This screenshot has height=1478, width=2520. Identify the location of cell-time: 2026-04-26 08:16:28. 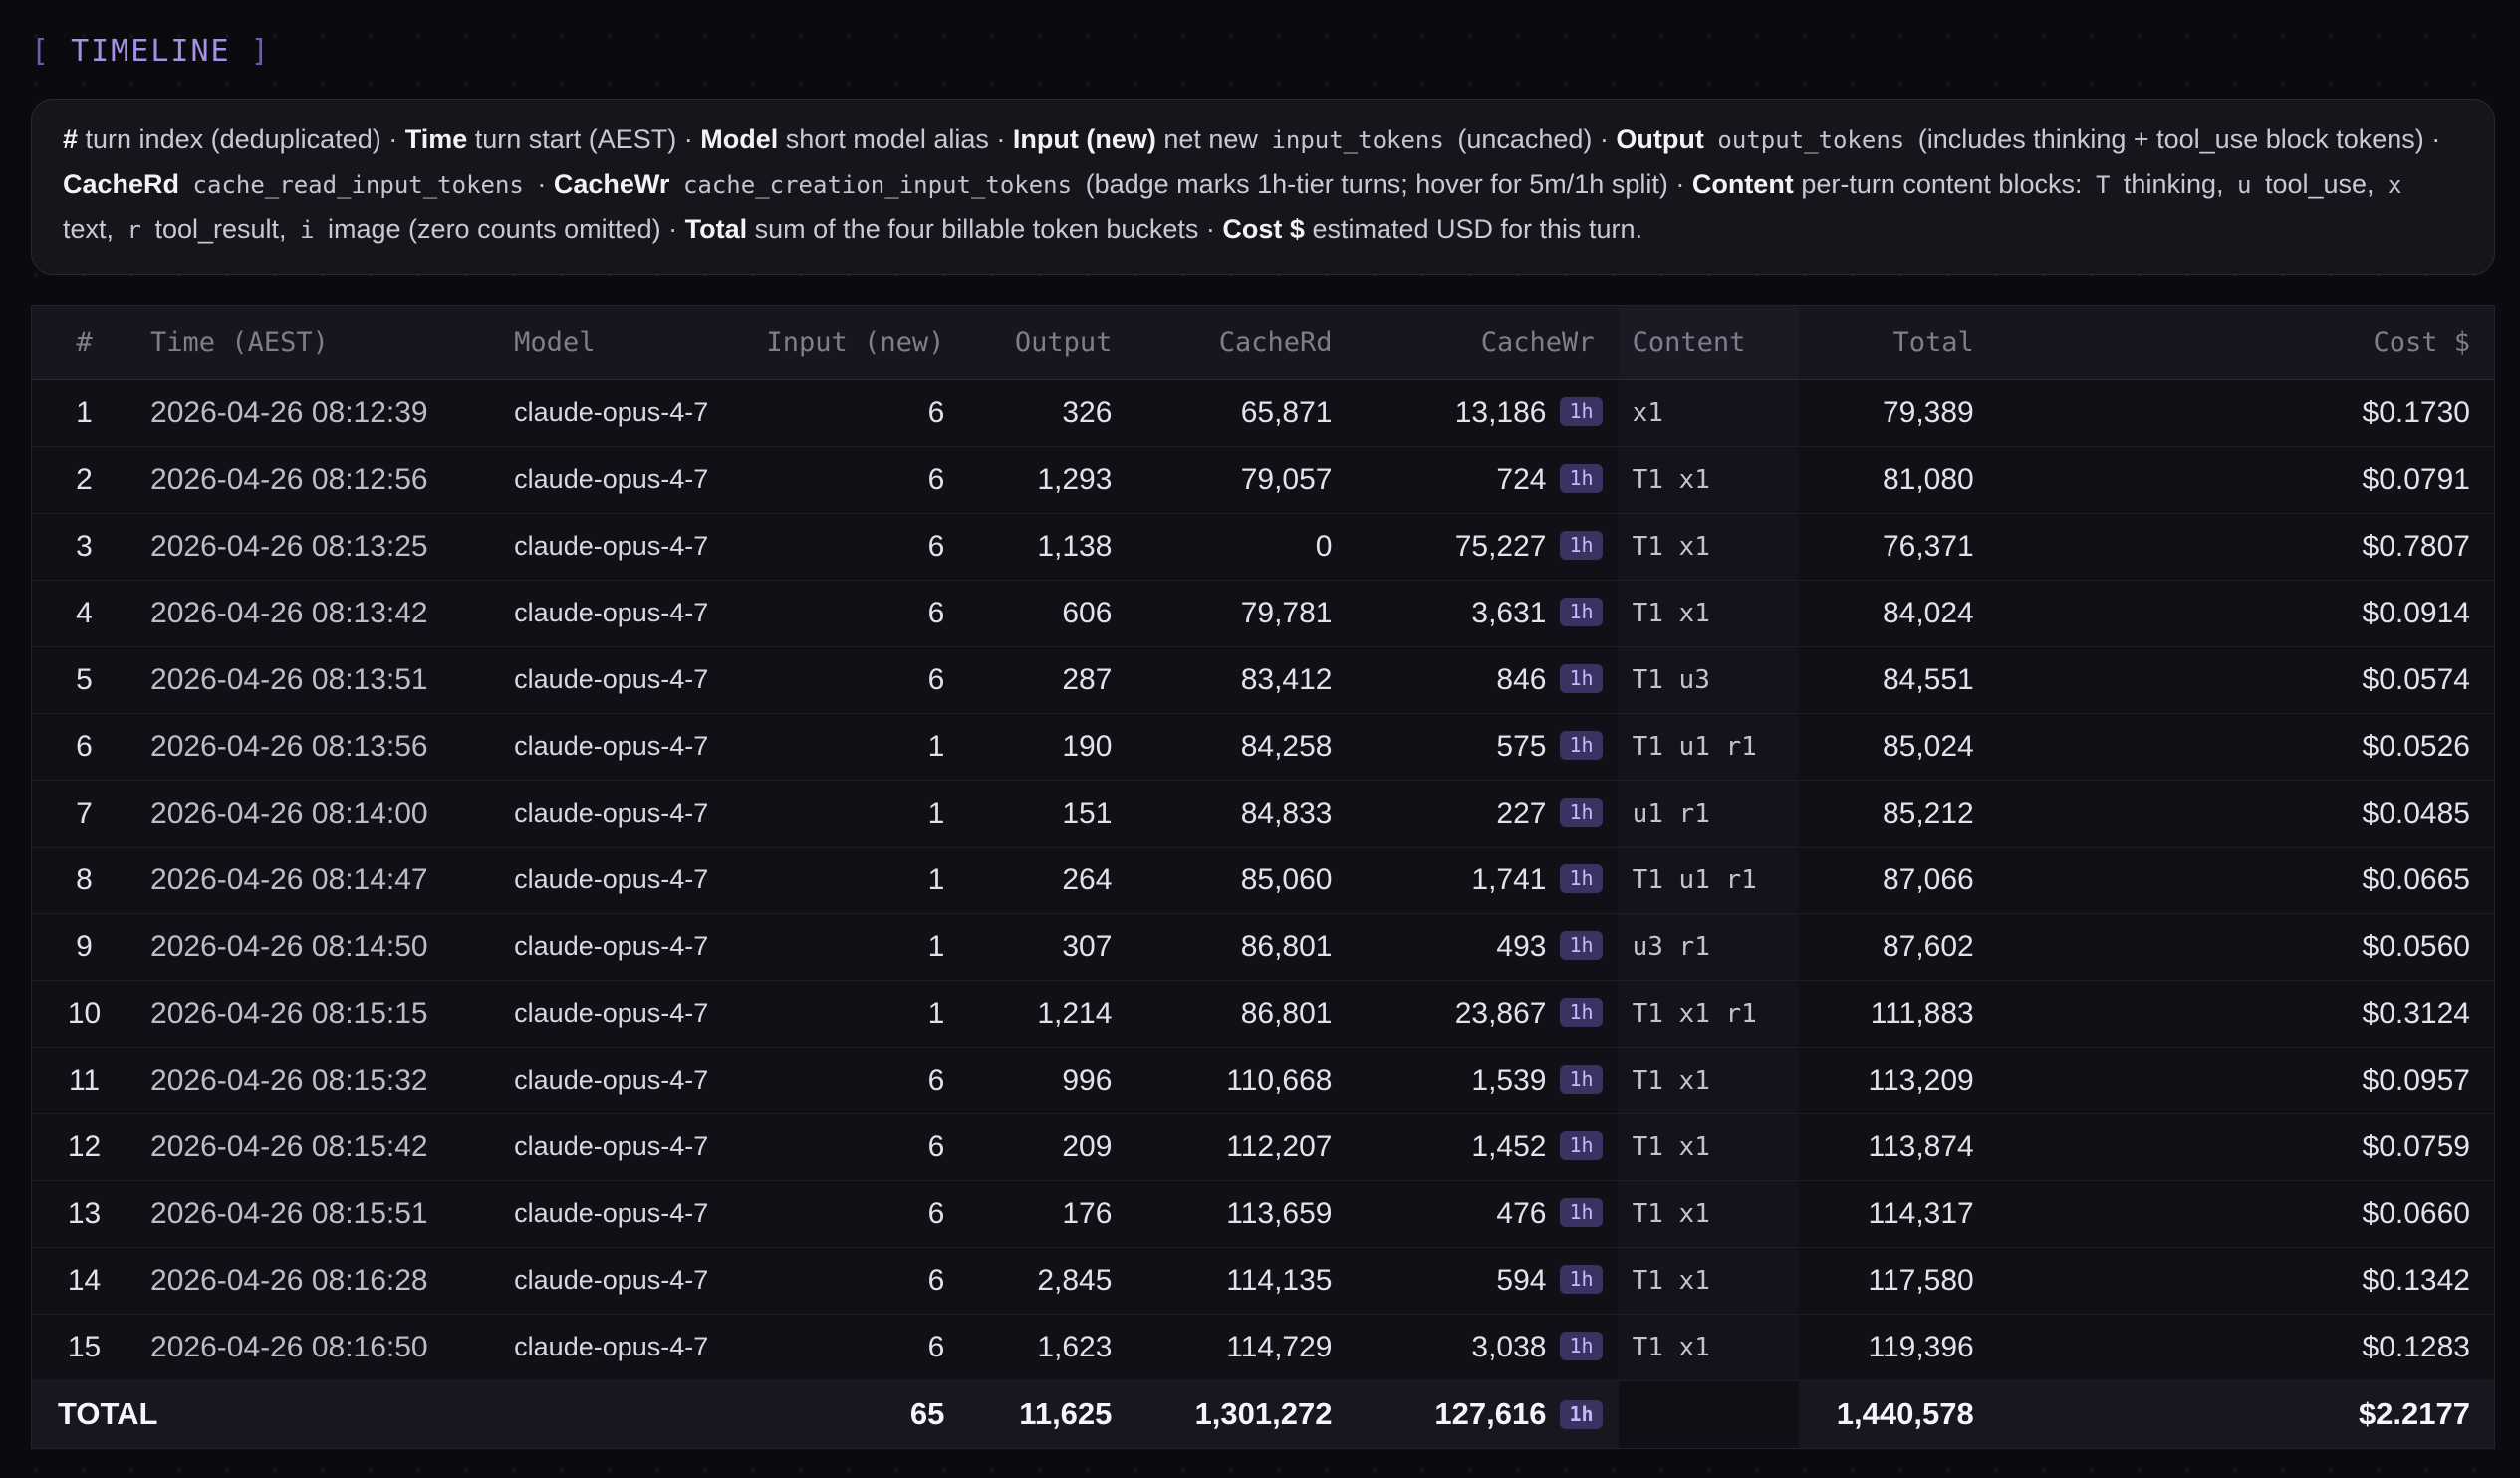
(318, 1281).